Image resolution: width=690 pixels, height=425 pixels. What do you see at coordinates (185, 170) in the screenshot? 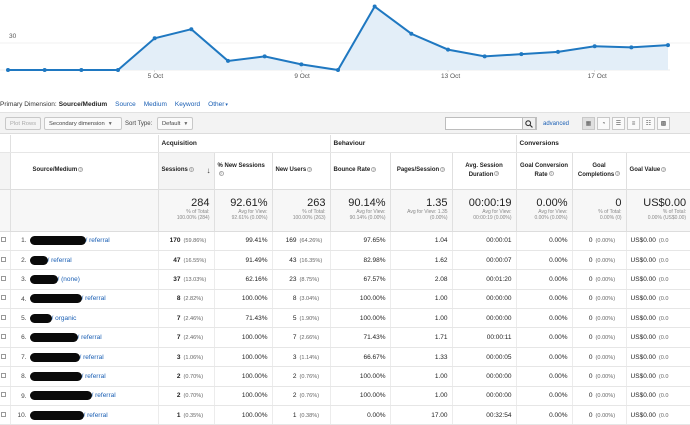
I see `column-header-sessions: Sessions? ↓` at bounding box center [185, 170].